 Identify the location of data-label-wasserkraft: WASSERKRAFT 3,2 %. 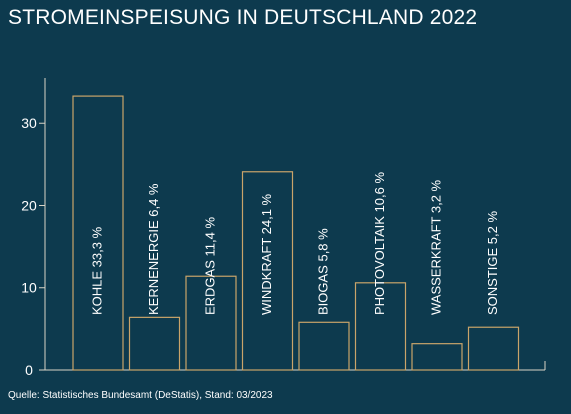
(435, 247).